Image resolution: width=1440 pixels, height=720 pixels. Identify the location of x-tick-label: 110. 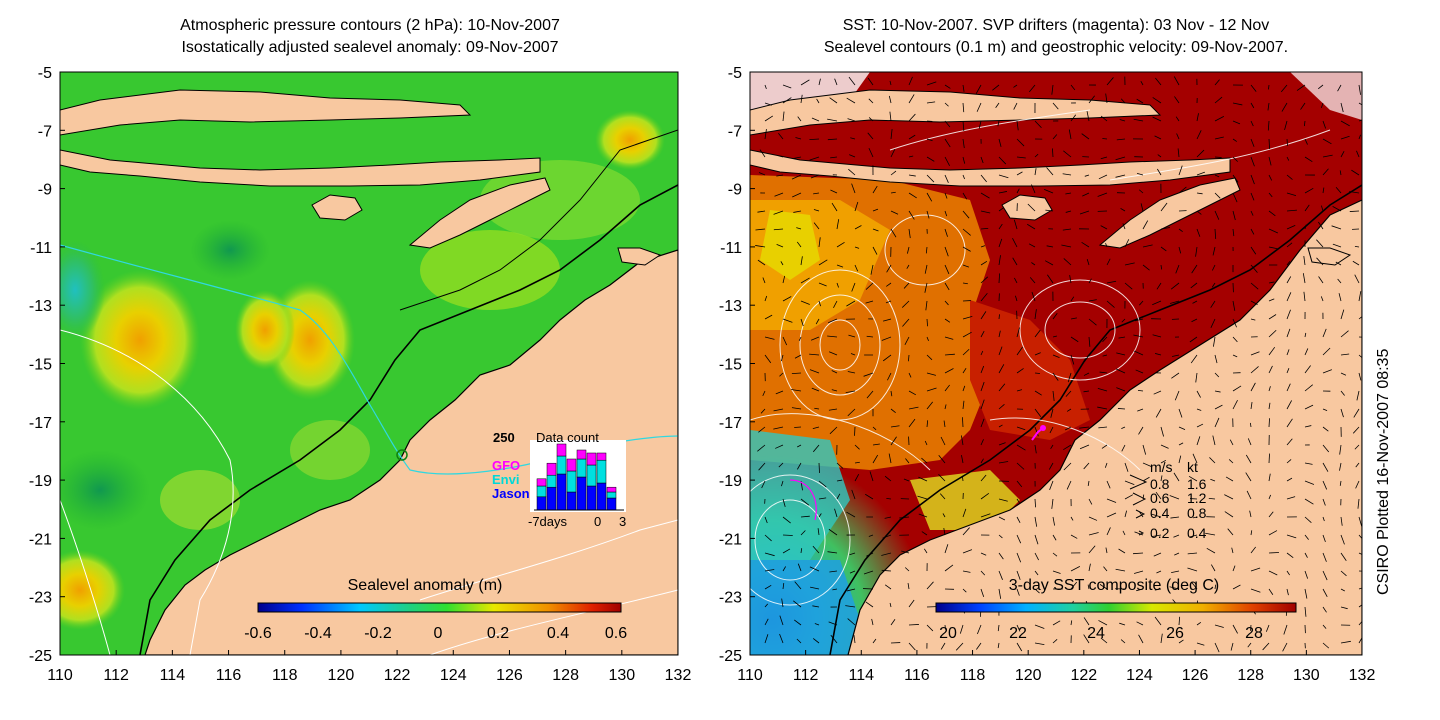
(750, 675).